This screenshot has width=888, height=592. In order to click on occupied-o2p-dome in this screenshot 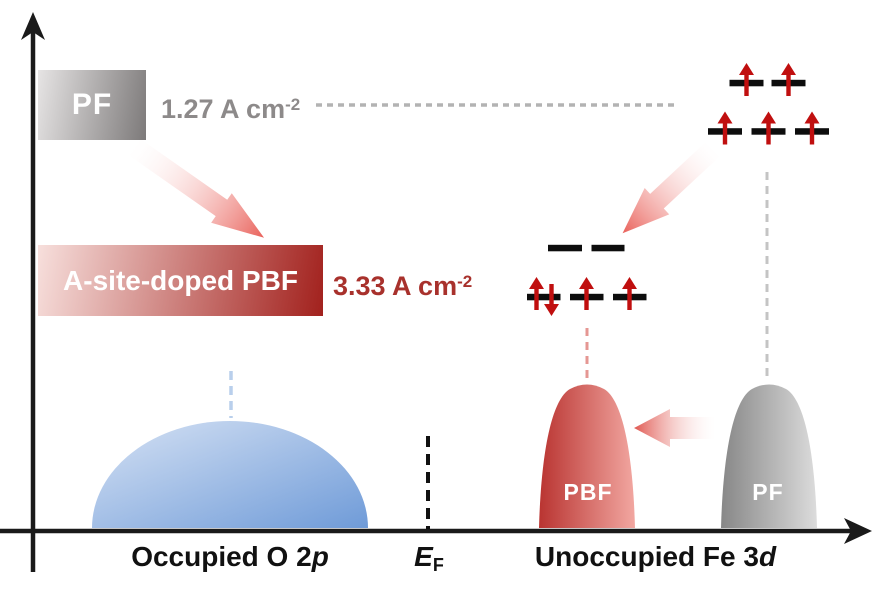, I will do `click(230, 474)`.